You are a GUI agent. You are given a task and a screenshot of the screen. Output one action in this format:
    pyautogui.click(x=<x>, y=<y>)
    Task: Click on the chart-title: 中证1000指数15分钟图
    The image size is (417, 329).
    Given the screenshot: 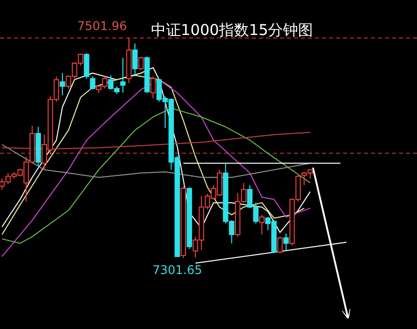 What is the action you would take?
    pyautogui.click(x=232, y=30)
    